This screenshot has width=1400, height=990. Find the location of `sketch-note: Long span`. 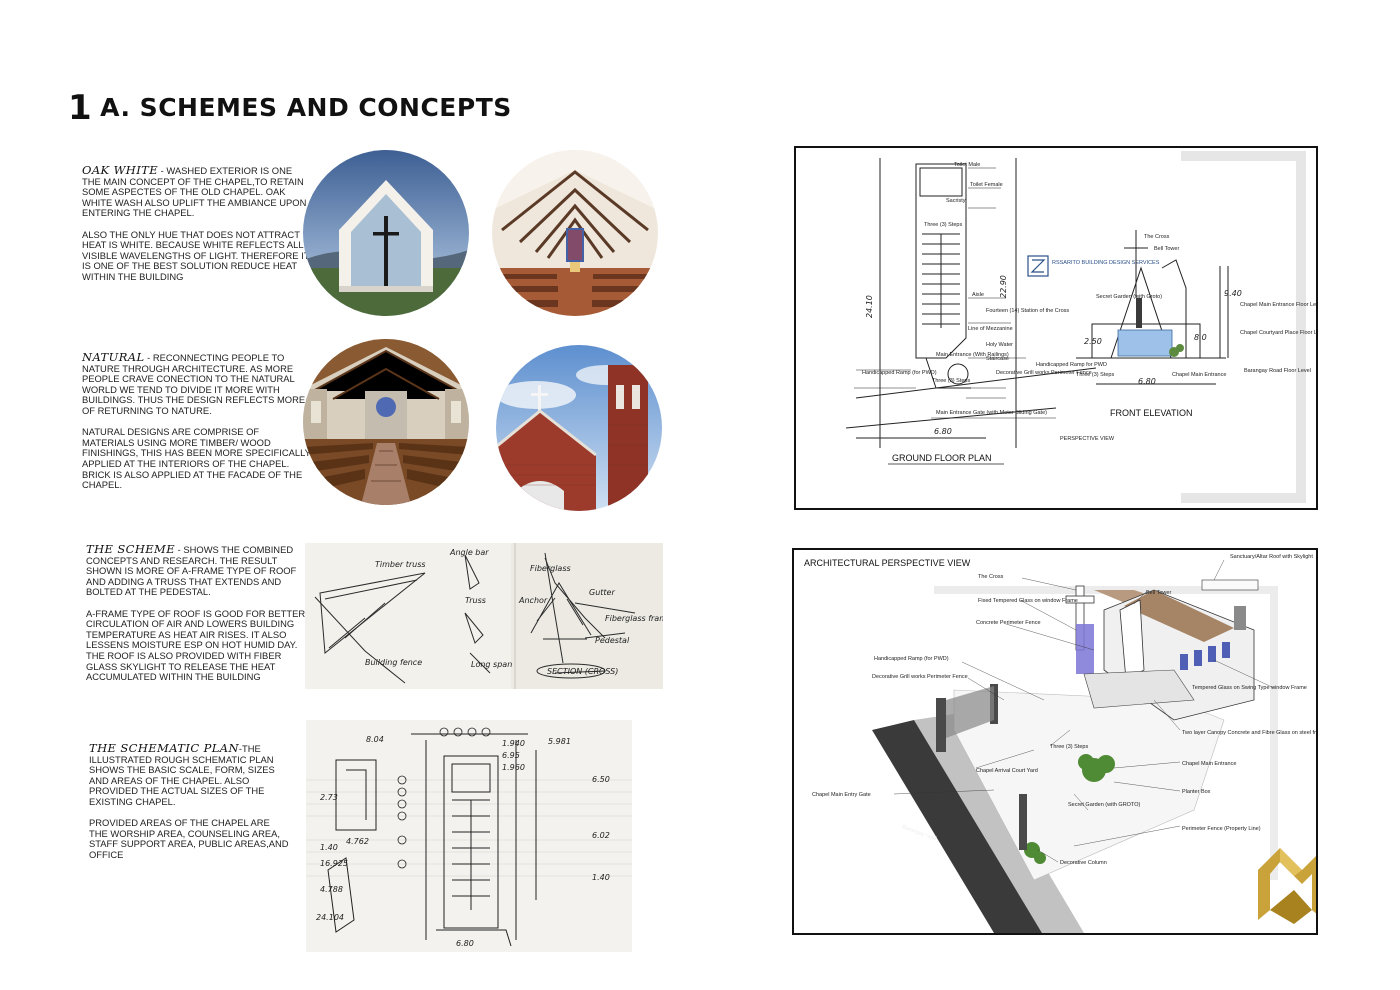

sketch-note: Long span is located at coordinates (491, 664).